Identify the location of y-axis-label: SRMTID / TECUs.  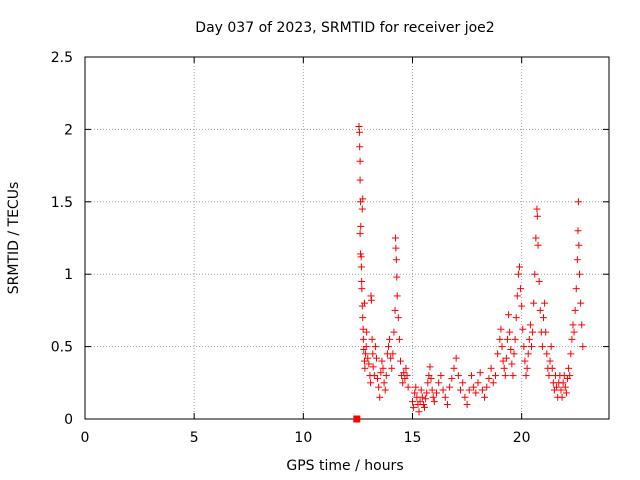
(14, 238).